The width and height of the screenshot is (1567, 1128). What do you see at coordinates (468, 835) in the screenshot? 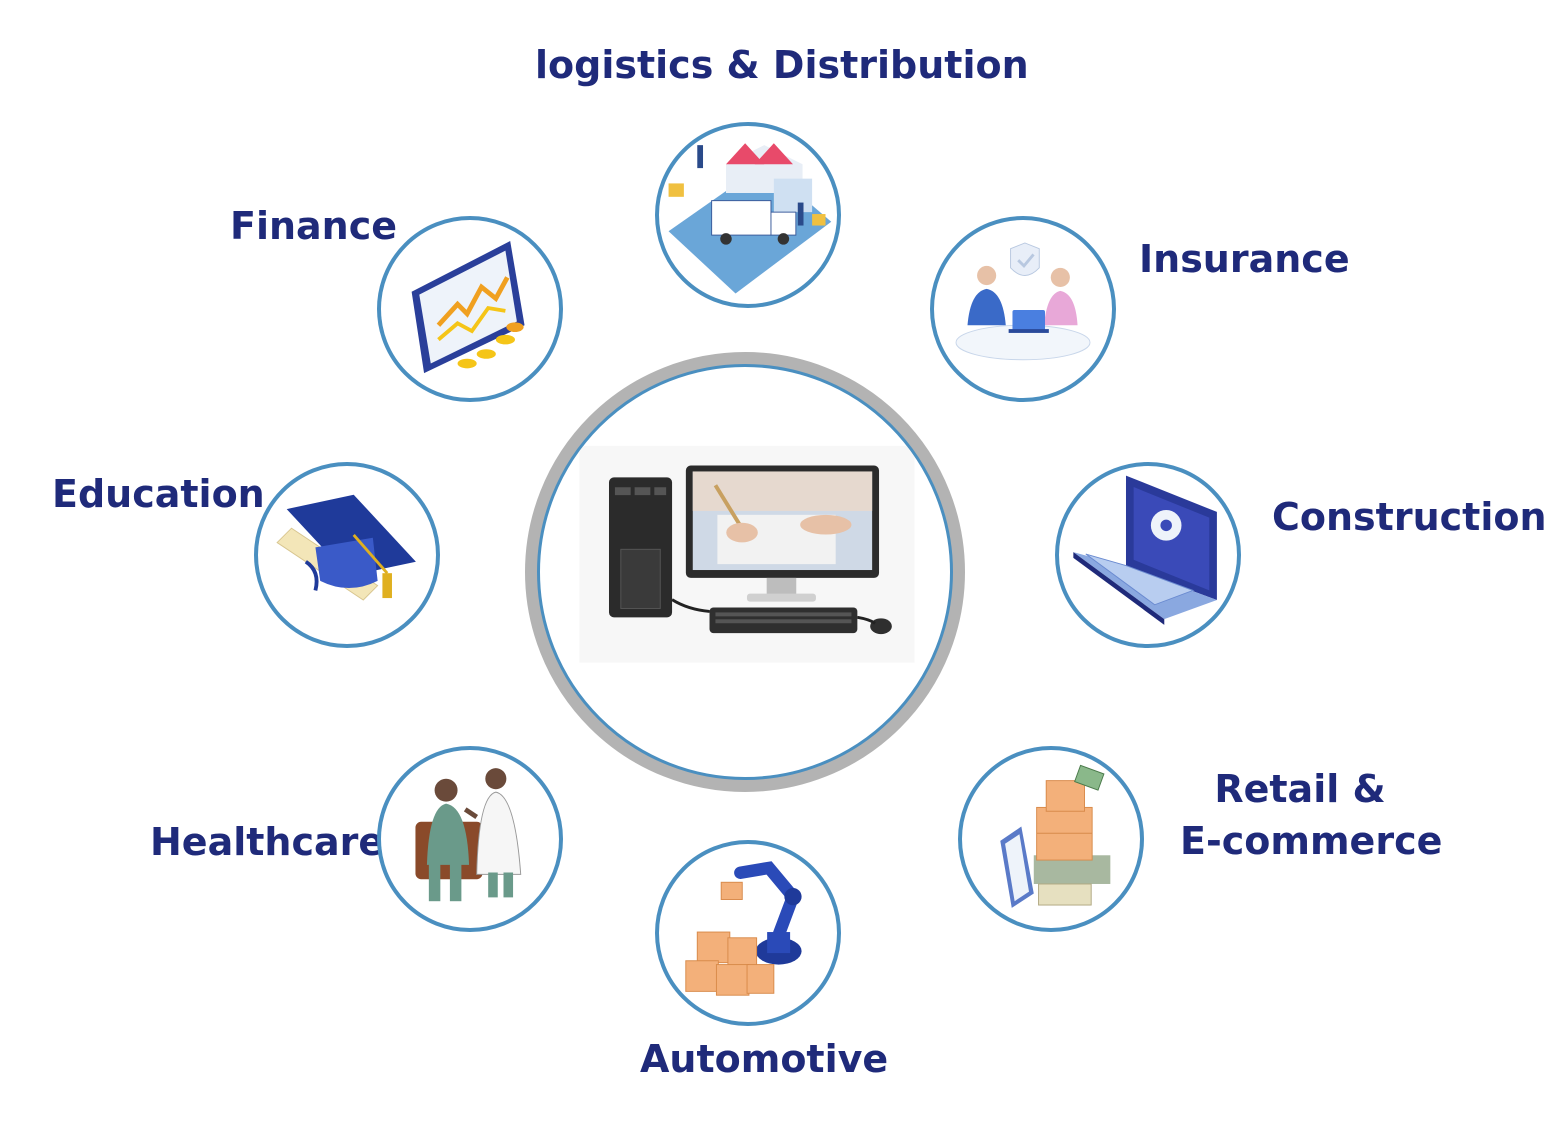
I see `doctor-patient-icon` at bounding box center [468, 835].